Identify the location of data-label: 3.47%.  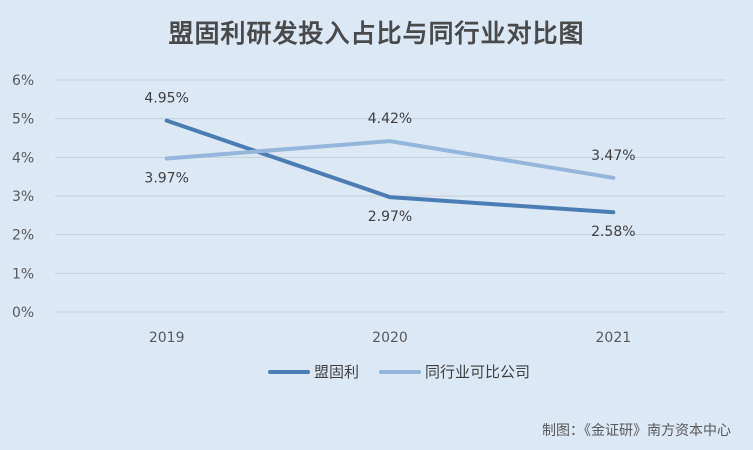
(613, 156).